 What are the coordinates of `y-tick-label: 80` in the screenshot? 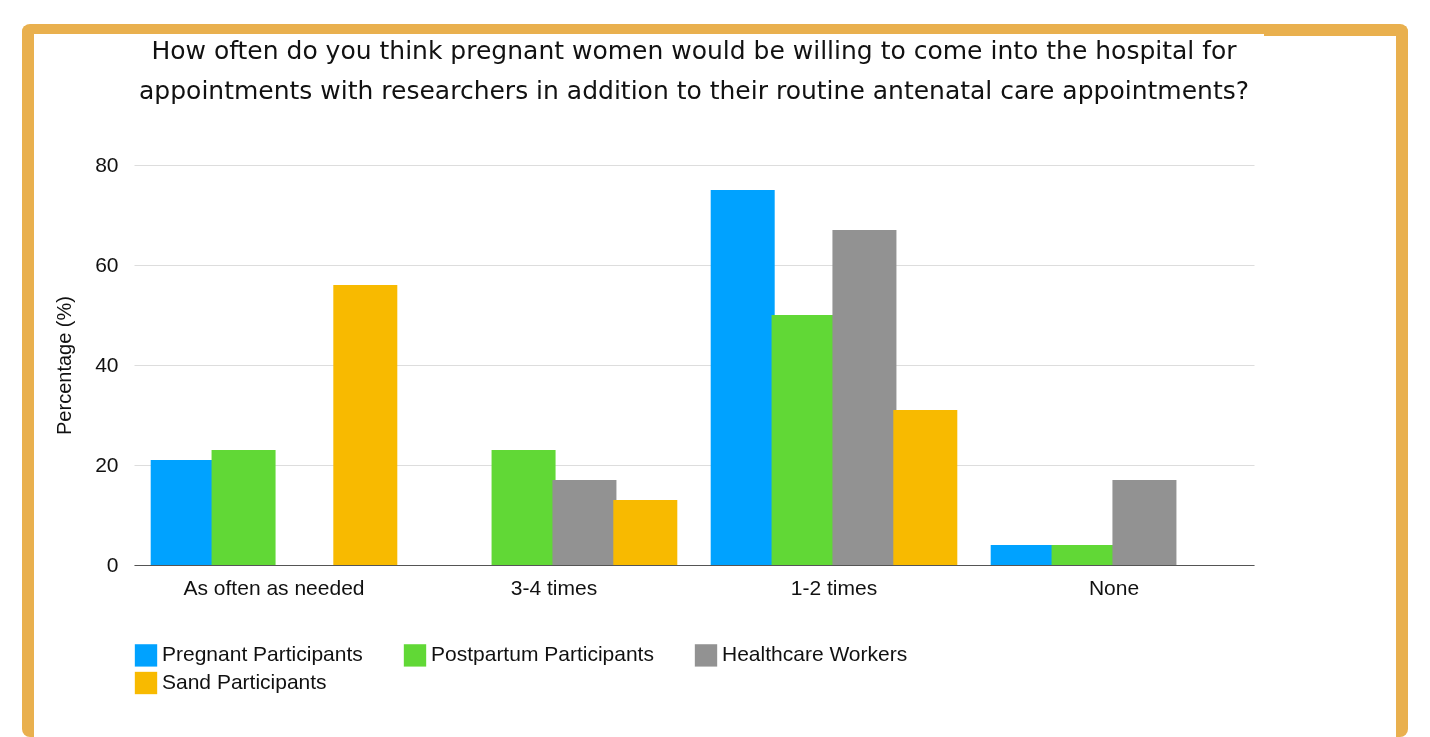 It's located at (107, 164).